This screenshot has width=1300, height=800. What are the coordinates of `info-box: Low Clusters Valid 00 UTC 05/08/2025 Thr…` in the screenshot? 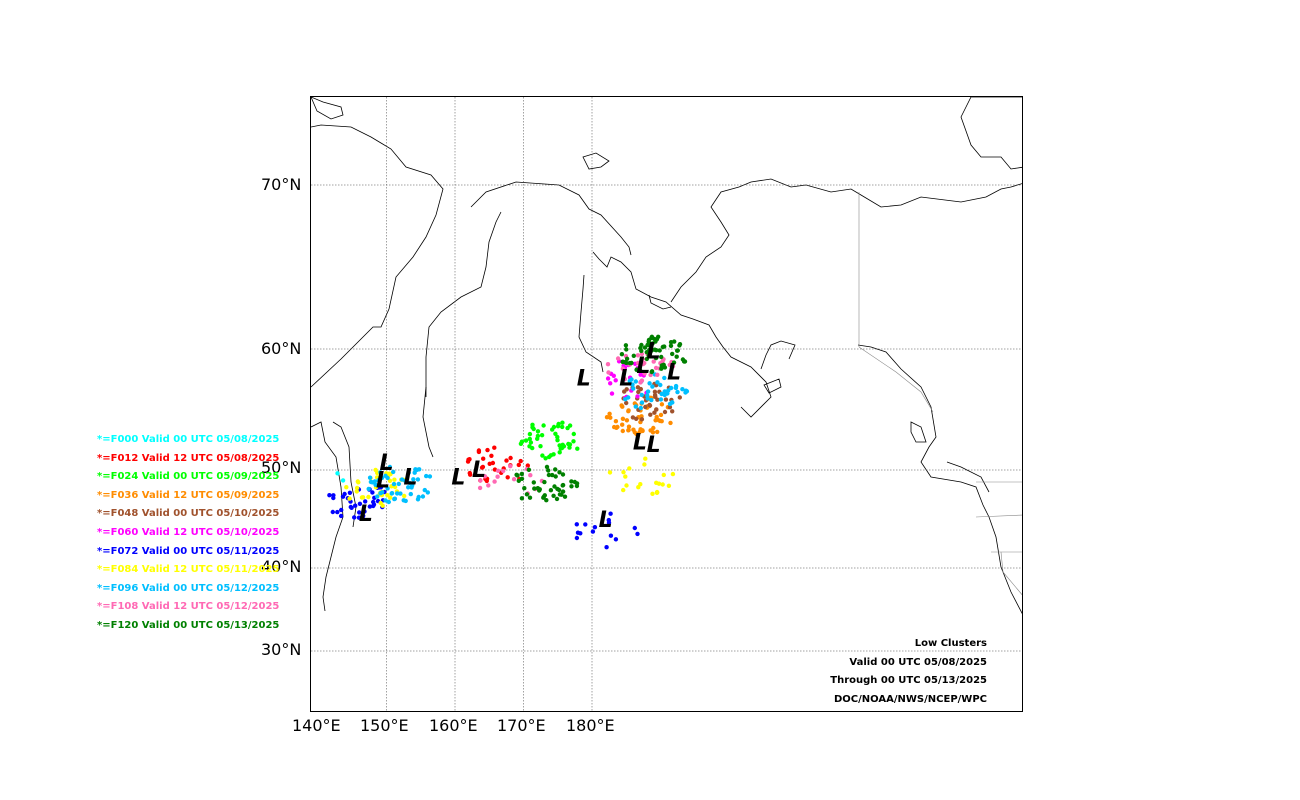 It's located at (908, 674).